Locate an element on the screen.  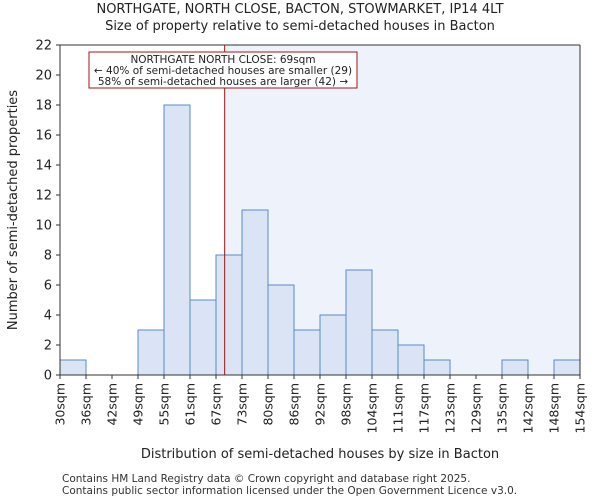
x-tick-label: 92sqm is located at coordinates (320, 404).